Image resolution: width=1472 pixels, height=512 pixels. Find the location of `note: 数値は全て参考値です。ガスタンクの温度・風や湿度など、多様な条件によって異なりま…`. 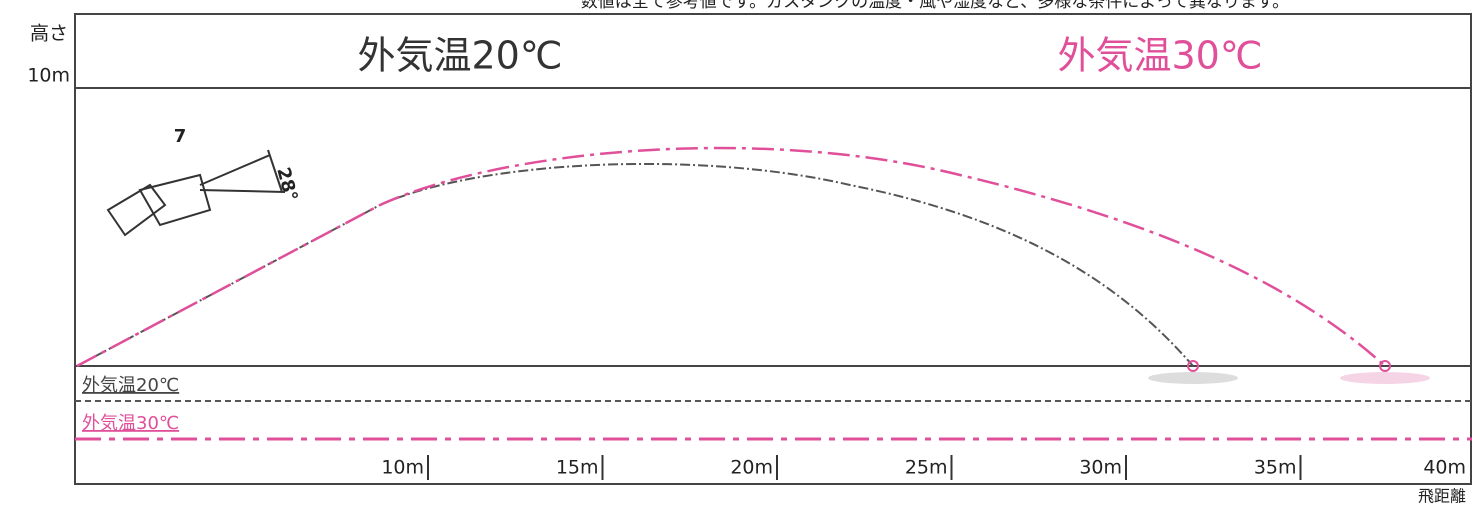

note: 数値は全て参考値です。ガスタンクの温度・風や湿度など、多様な条件によって異なりま… is located at coordinates (935, 6).